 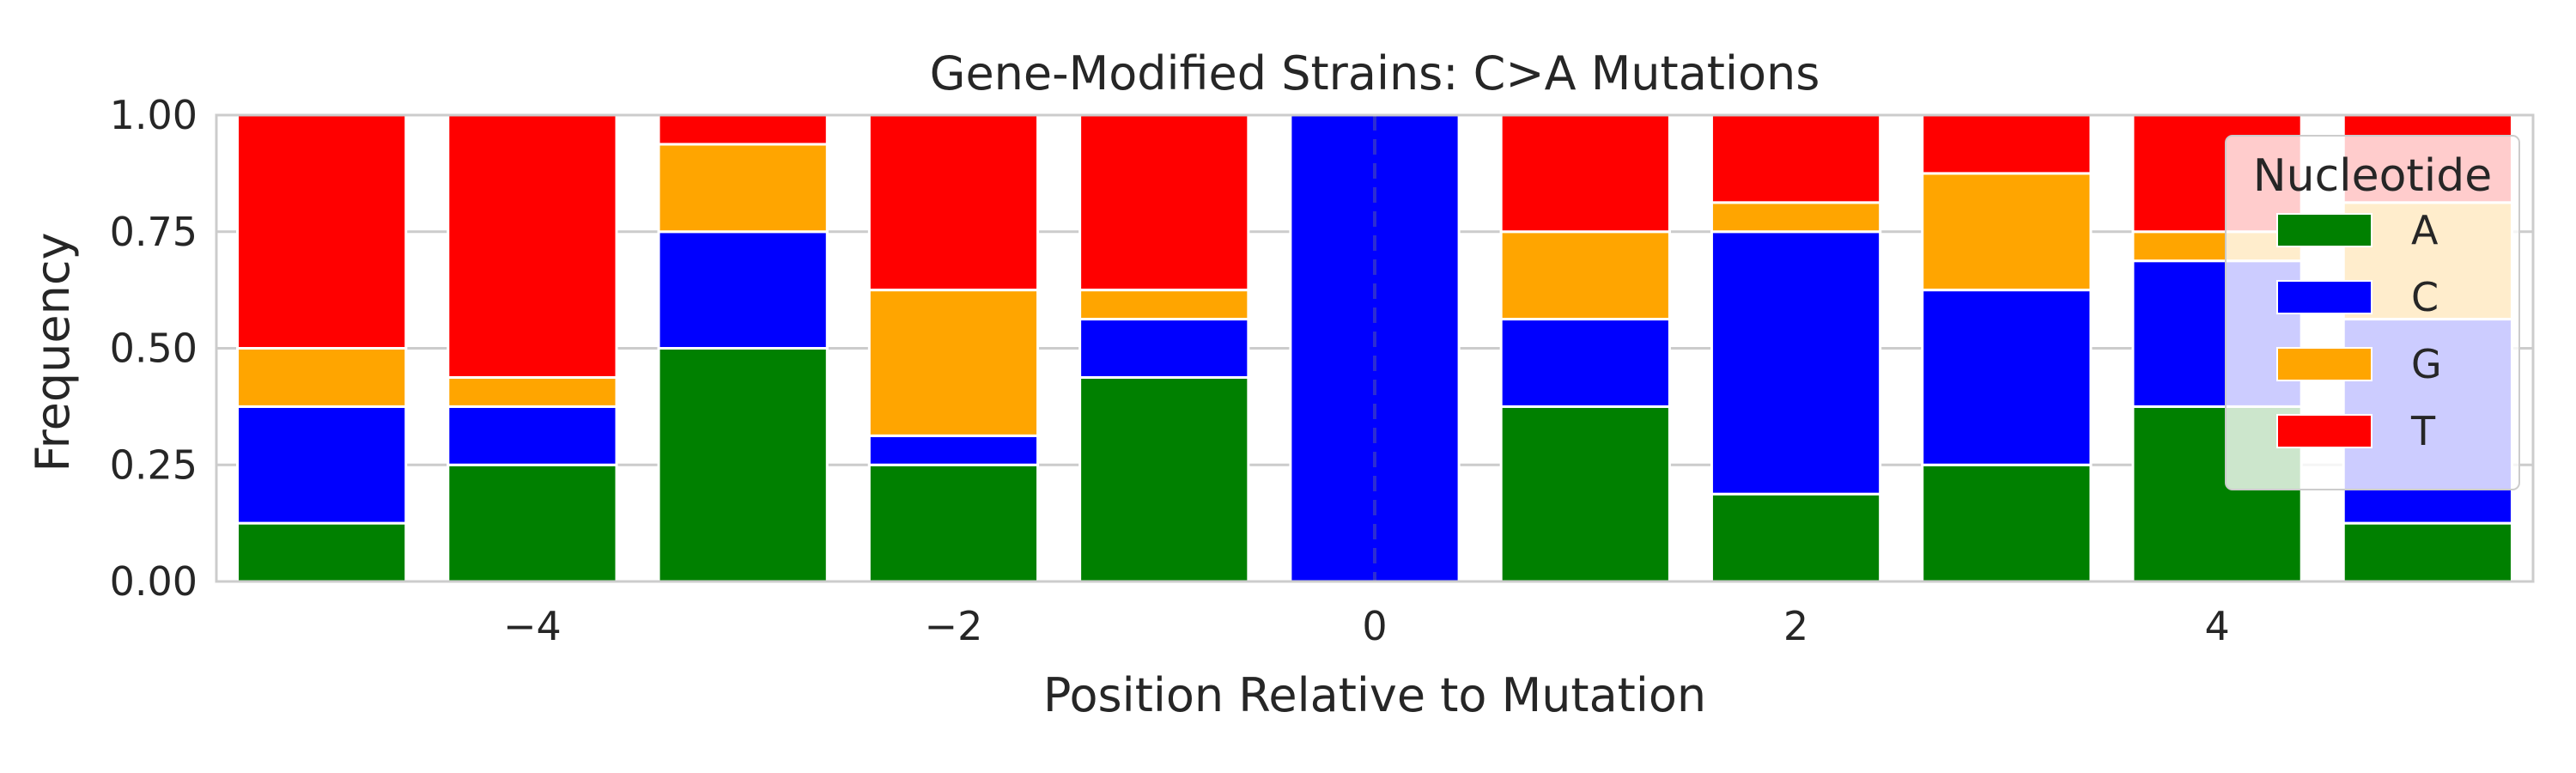 I want to click on chart-title: Gene-Modified Strains: C>A Mutations, so click(x=1375, y=73).